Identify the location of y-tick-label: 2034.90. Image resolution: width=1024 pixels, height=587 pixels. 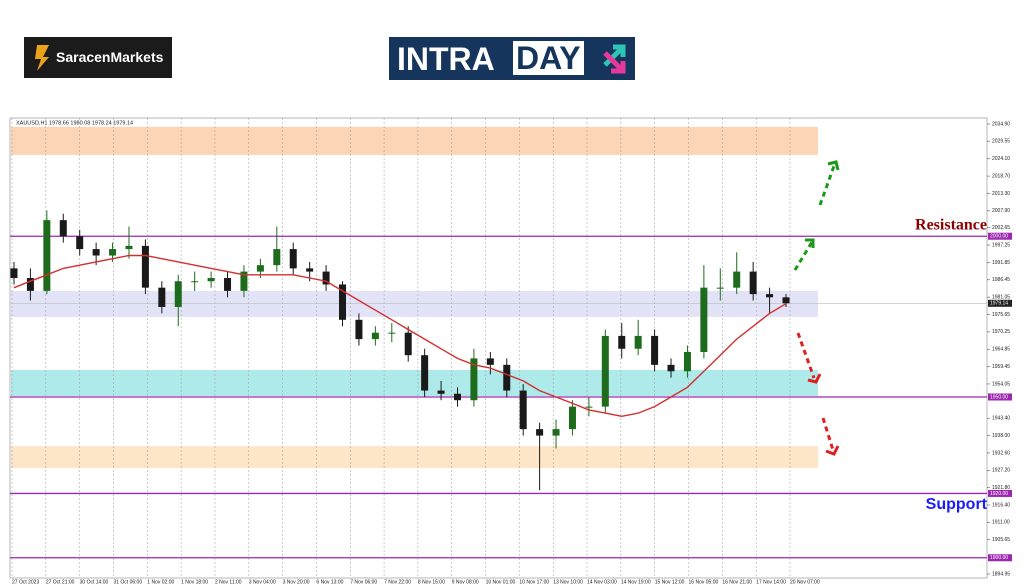
(1001, 124).